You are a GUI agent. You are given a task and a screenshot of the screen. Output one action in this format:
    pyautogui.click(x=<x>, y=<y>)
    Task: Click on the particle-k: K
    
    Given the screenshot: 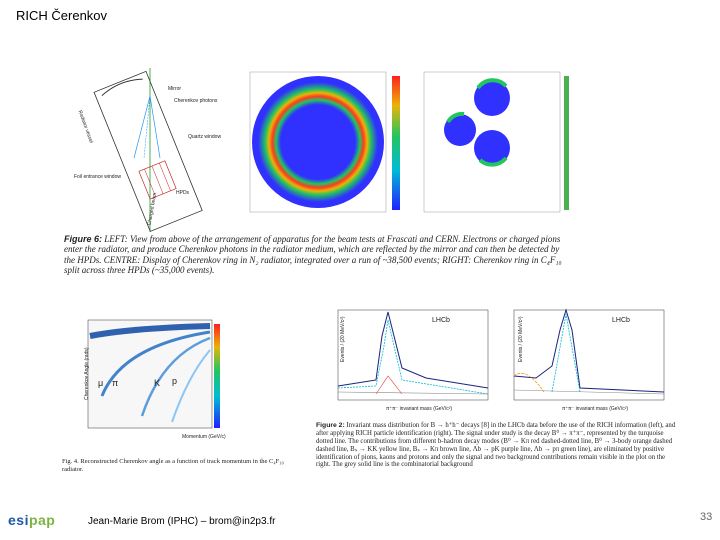 What is the action you would take?
    pyautogui.click(x=157, y=383)
    